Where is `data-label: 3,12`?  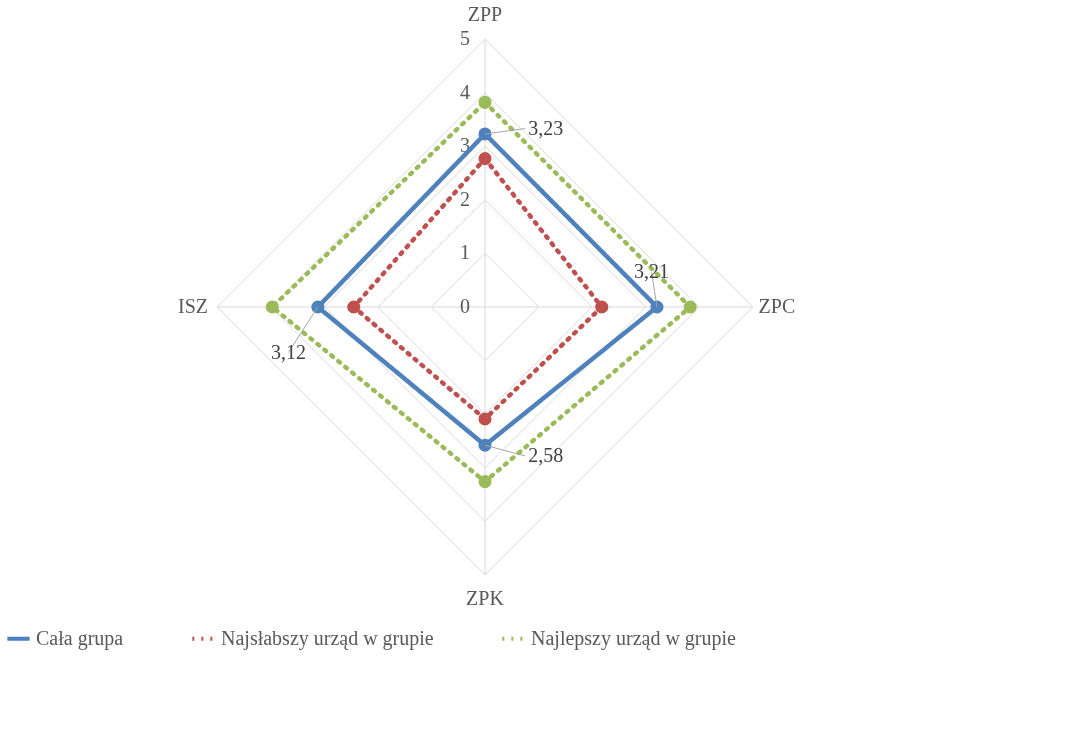
data-label: 3,12 is located at coordinates (288, 351).